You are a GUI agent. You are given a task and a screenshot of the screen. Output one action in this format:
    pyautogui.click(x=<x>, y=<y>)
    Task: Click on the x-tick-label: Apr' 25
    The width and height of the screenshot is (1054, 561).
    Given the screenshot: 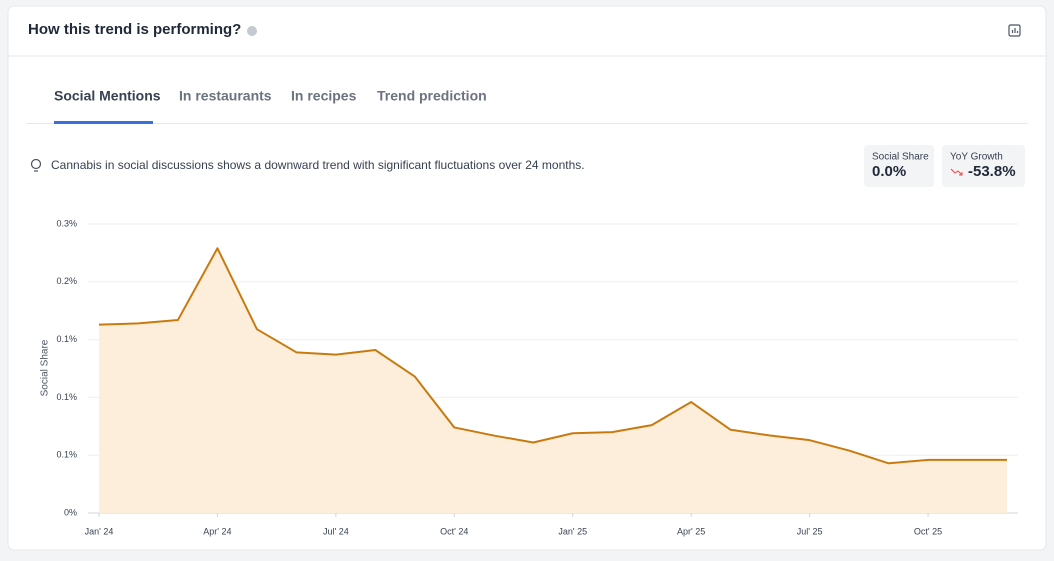 What is the action you would take?
    pyautogui.click(x=691, y=531)
    